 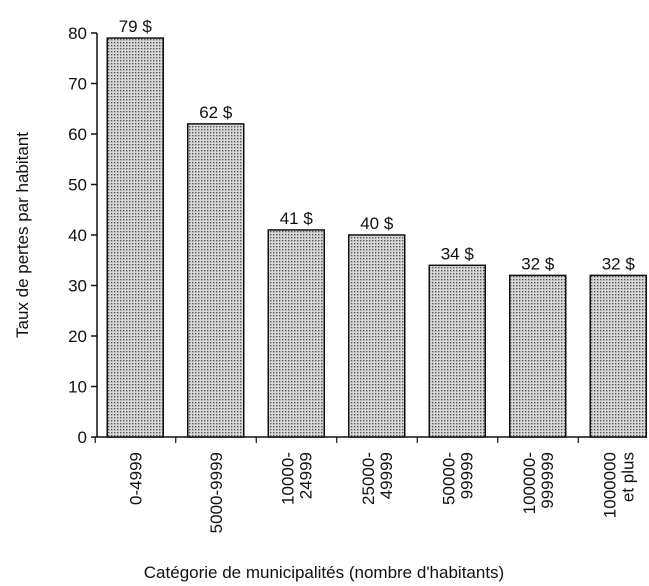 What do you see at coordinates (297, 218) in the screenshot?
I see `value-label: 41 $` at bounding box center [297, 218].